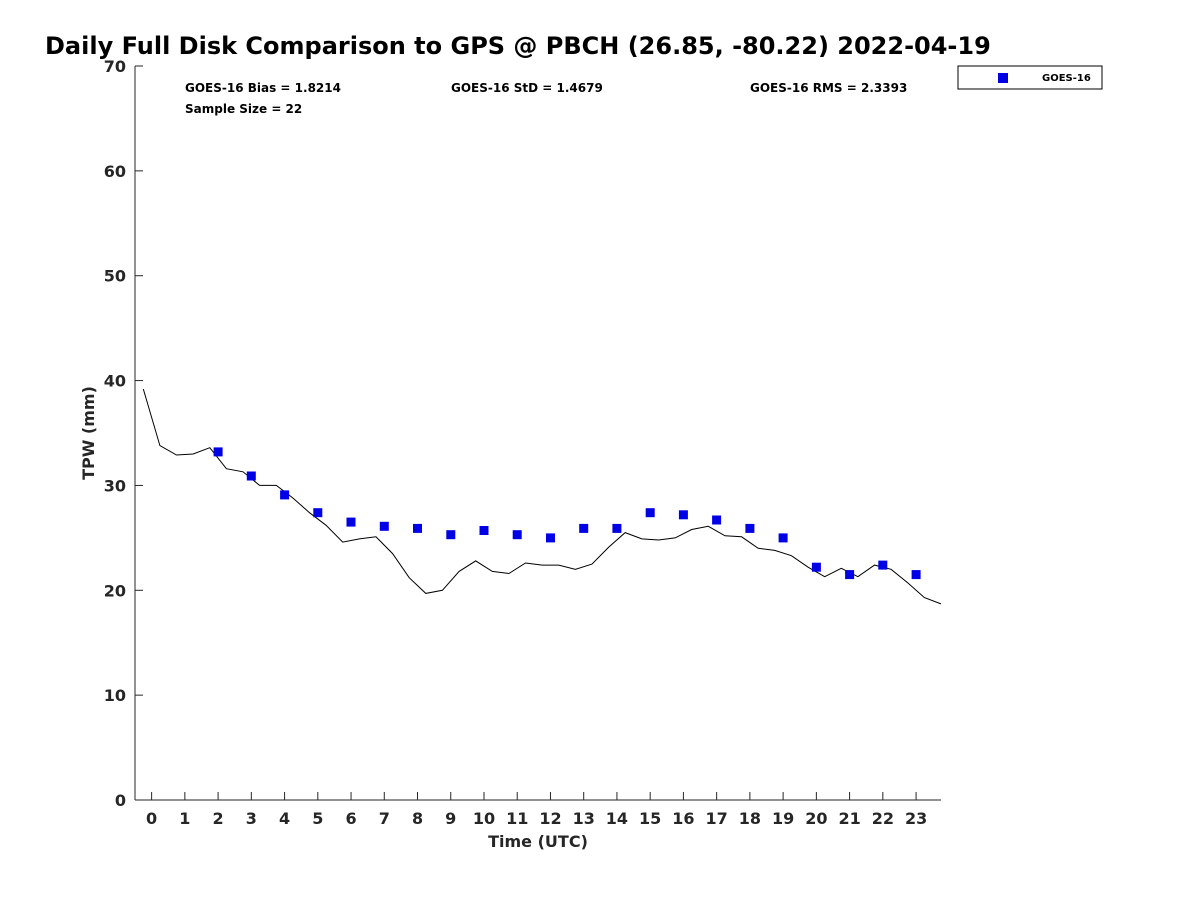 This screenshot has width=1200, height=900. I want to click on x-tick-label: 18, so click(750, 818).